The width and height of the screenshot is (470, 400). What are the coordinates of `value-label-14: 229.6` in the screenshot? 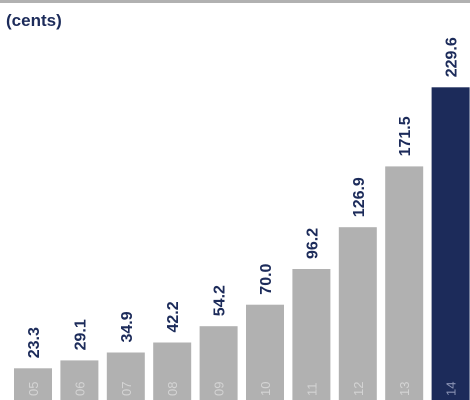 It's located at (452, 57).